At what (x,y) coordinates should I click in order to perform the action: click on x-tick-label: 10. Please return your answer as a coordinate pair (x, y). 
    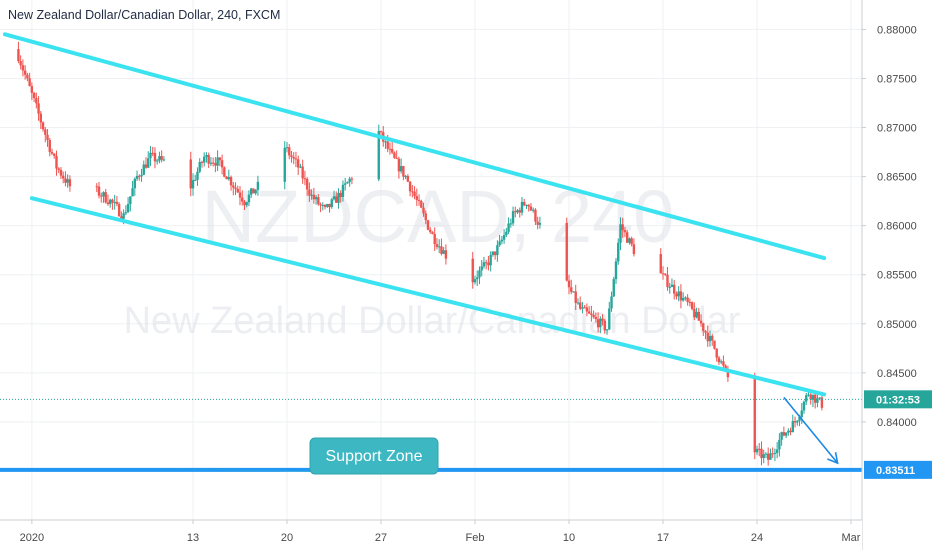
    Looking at the image, I should click on (569, 538).